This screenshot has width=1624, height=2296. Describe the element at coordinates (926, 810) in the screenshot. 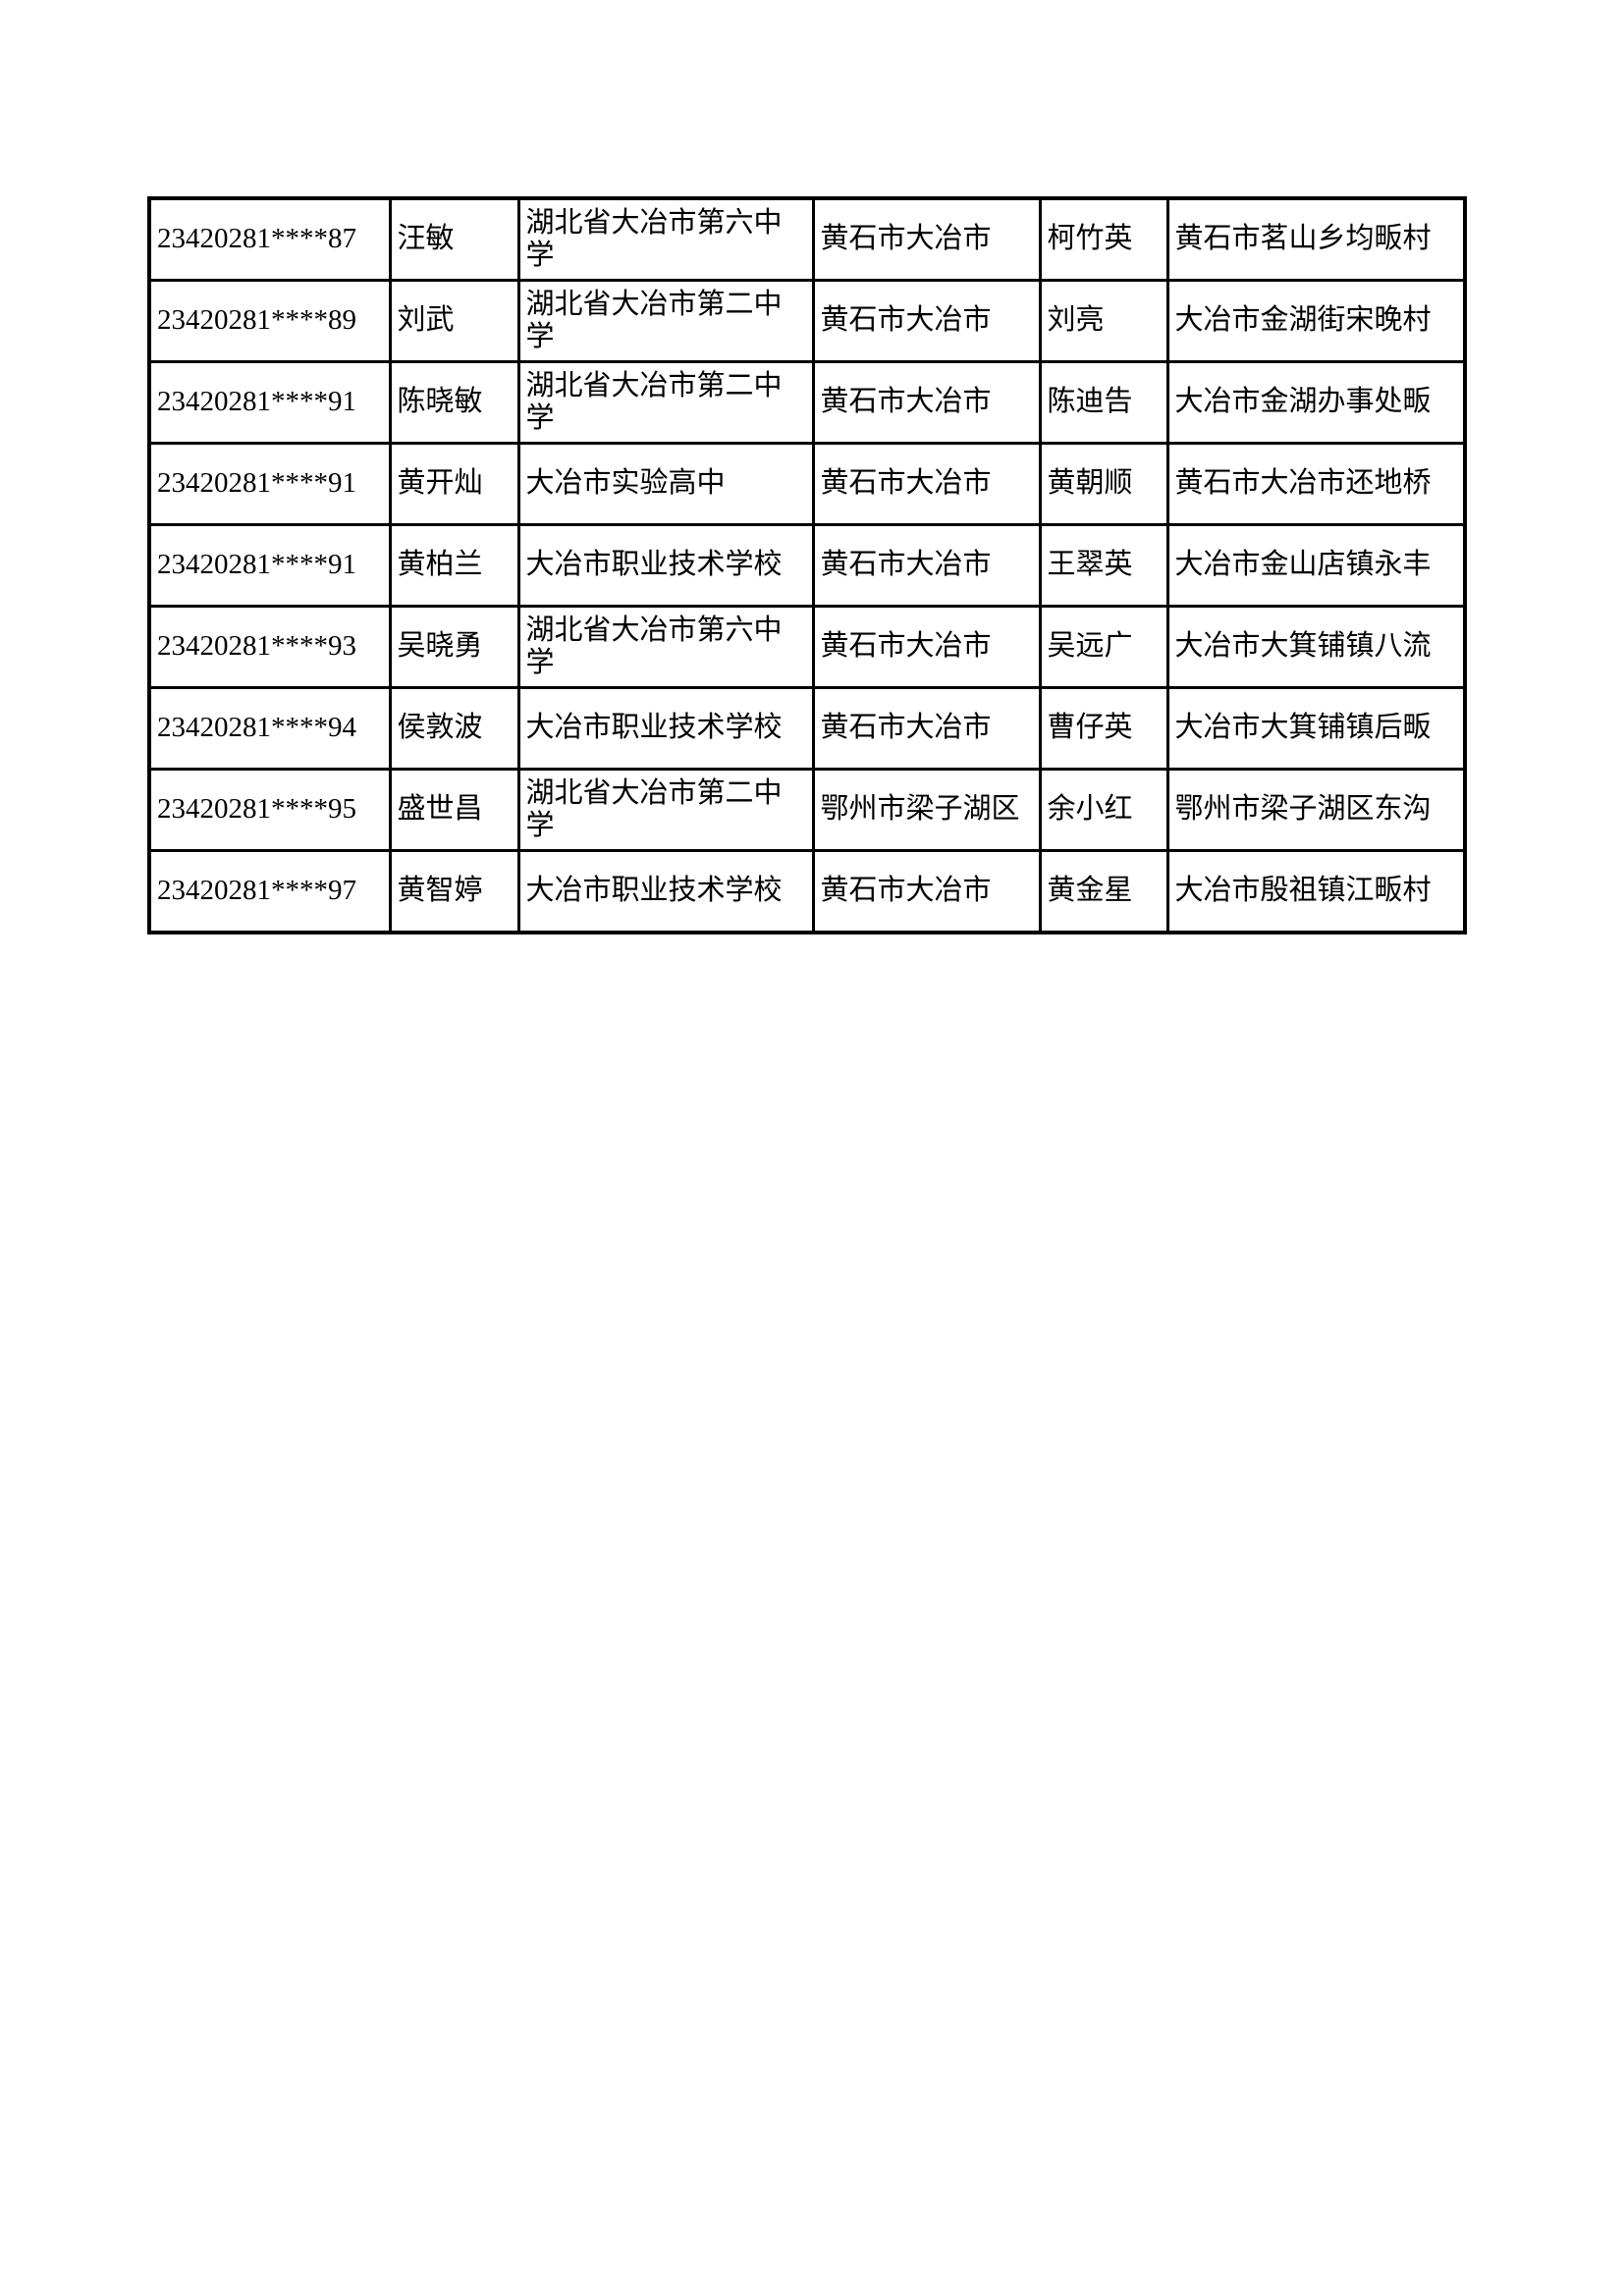

I see `cell-city_county: 鄂州市梁子湖区` at that location.